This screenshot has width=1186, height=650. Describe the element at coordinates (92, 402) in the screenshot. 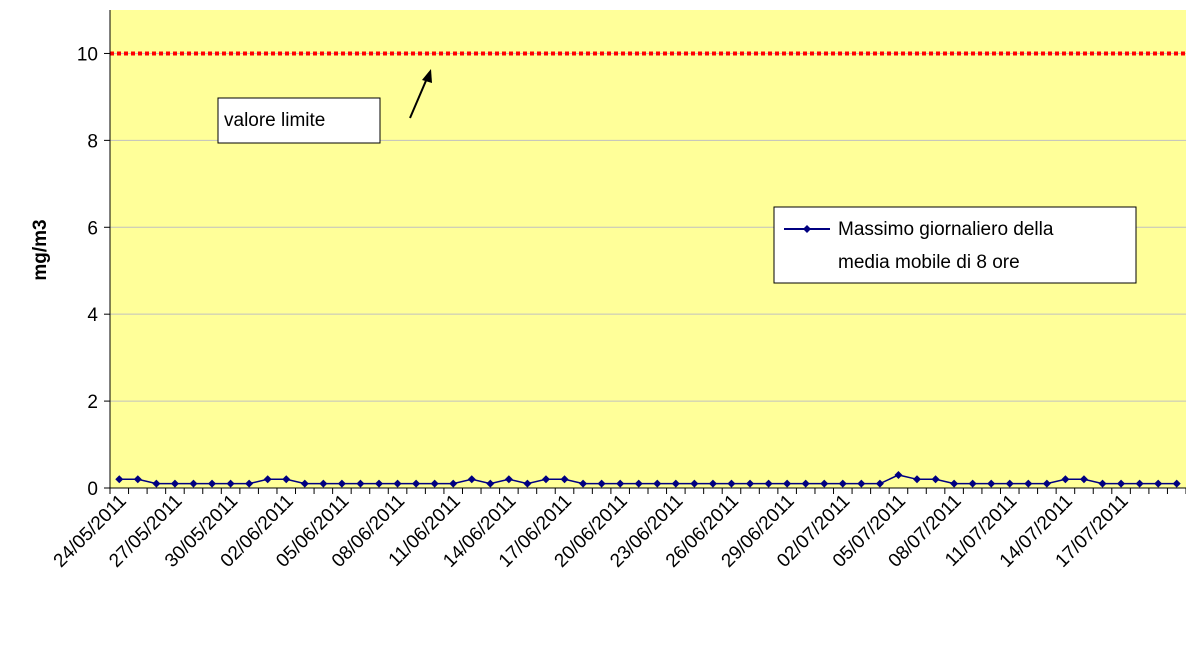

I see `y-tick-label: 2` at that location.